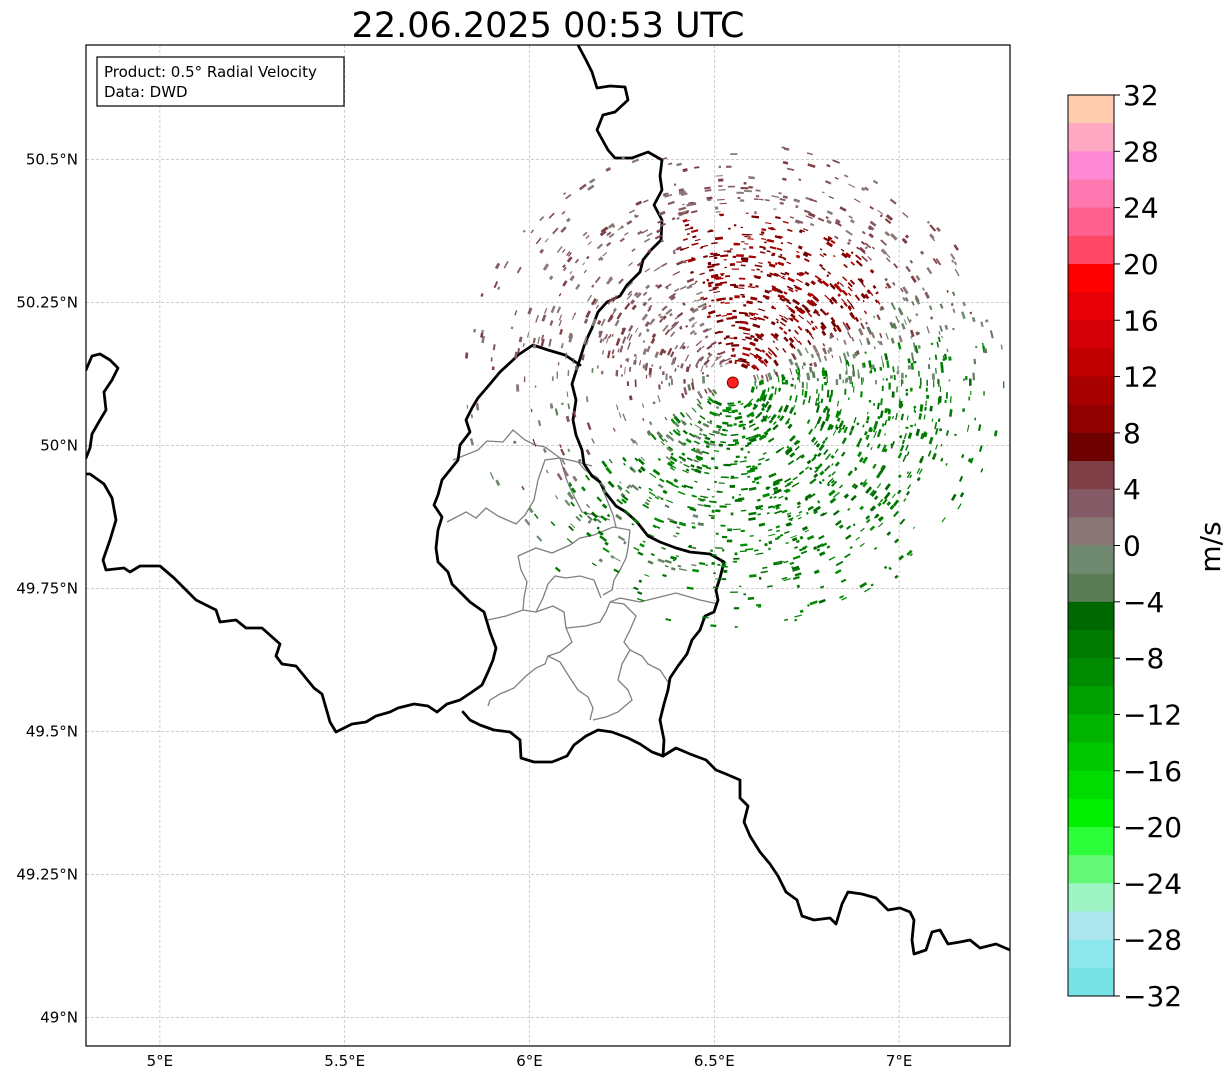  What do you see at coordinates (1152, 827) in the screenshot?
I see `colorbar-tick-label: −20` at bounding box center [1152, 827].